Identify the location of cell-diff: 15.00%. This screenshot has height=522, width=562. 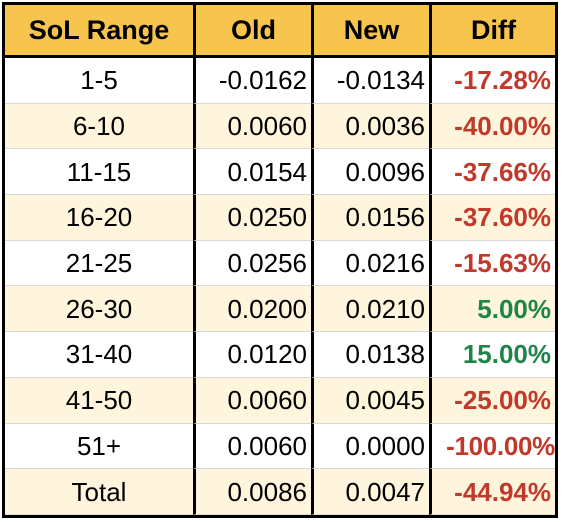
(492, 355).